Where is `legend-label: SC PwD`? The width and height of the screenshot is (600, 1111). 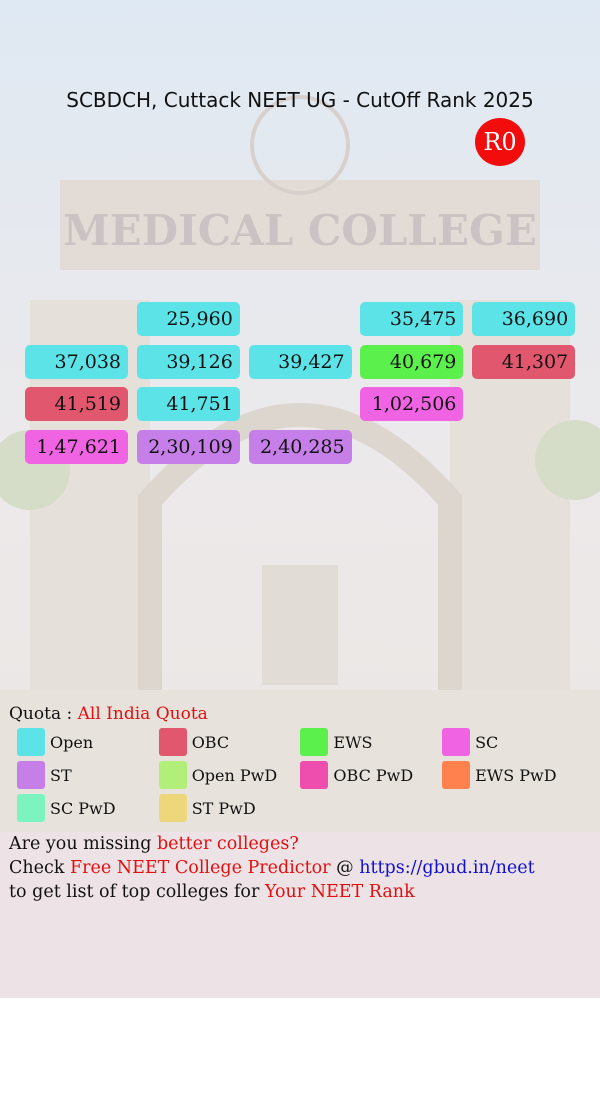
legend-label: SC PwD is located at coordinates (83, 808).